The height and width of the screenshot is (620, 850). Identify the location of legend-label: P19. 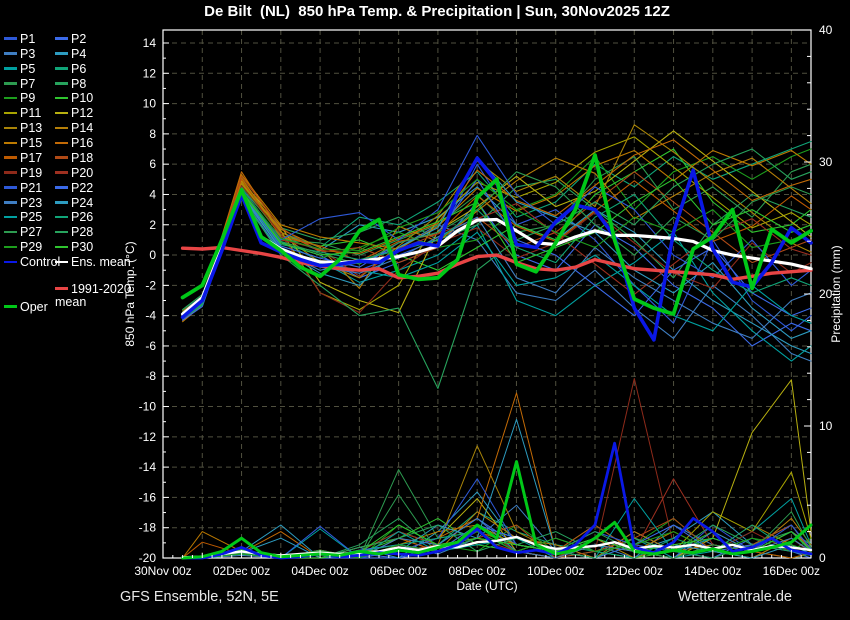
(31, 172).